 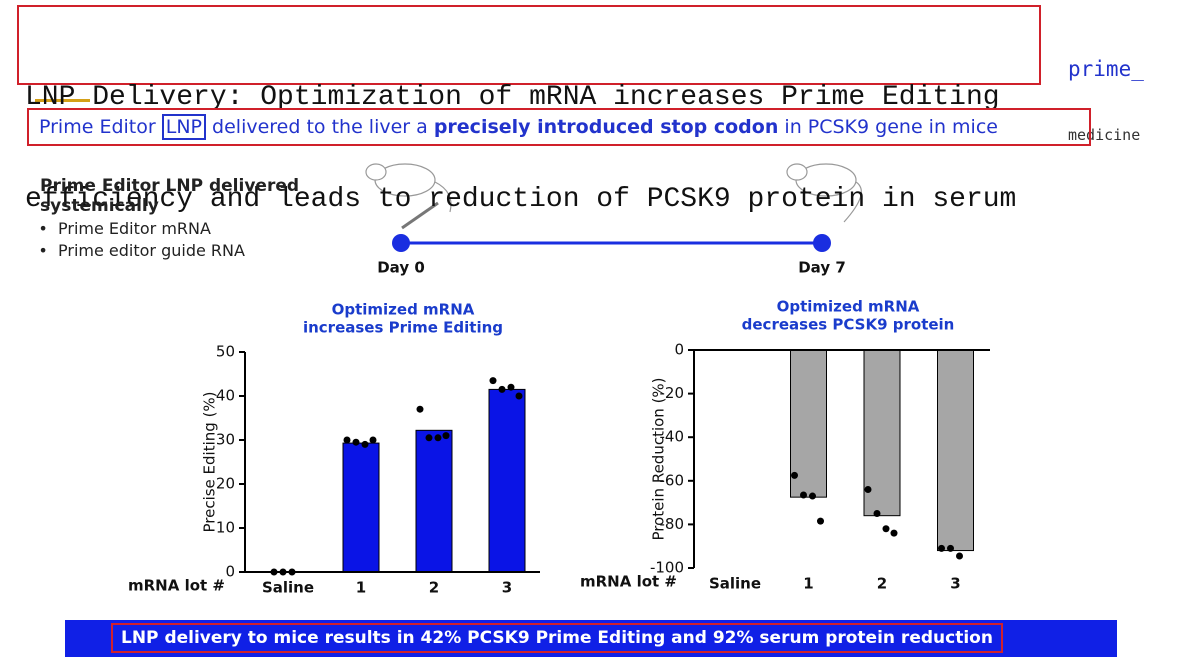 I want to click on y-tick-label: -80, so click(x=672, y=524).